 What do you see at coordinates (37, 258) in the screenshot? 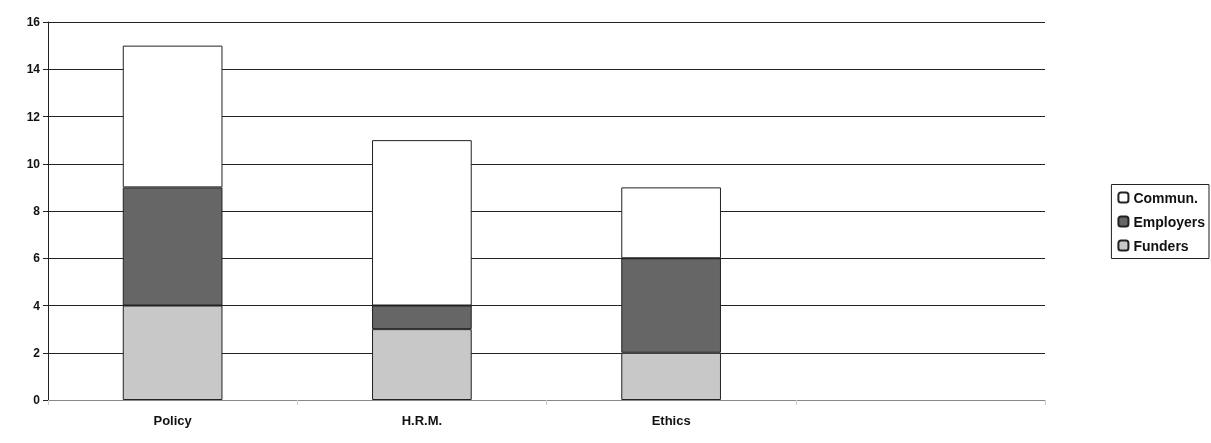
I see `y-tick-label: 6` at bounding box center [37, 258].